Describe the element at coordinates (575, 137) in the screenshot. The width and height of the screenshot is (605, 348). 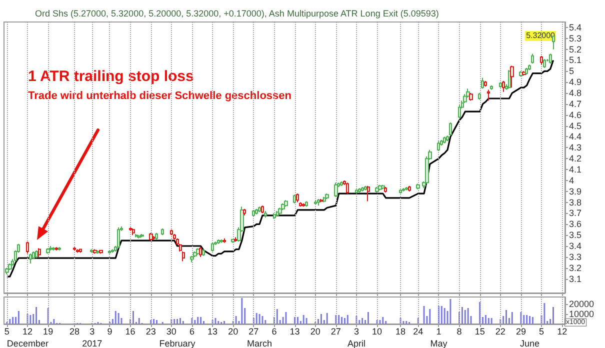
I see `y-tick-label: 4.4` at that location.